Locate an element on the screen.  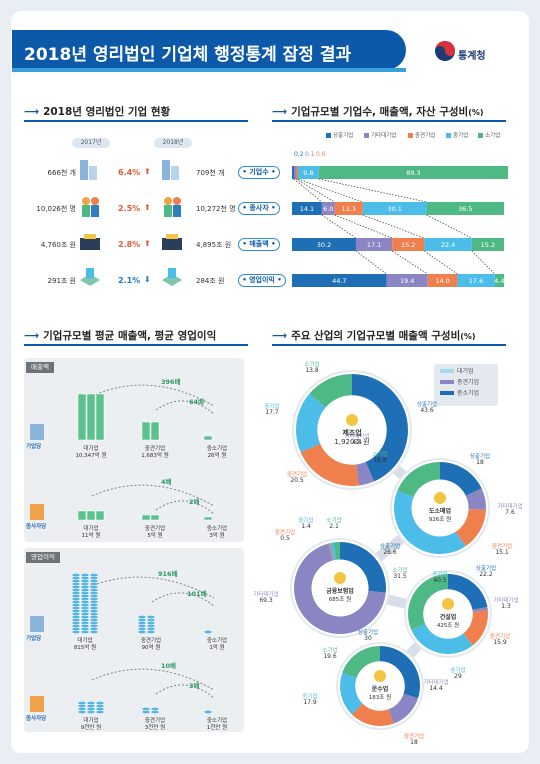
legend-label: 중소기업 is located at coordinates (468, 393).